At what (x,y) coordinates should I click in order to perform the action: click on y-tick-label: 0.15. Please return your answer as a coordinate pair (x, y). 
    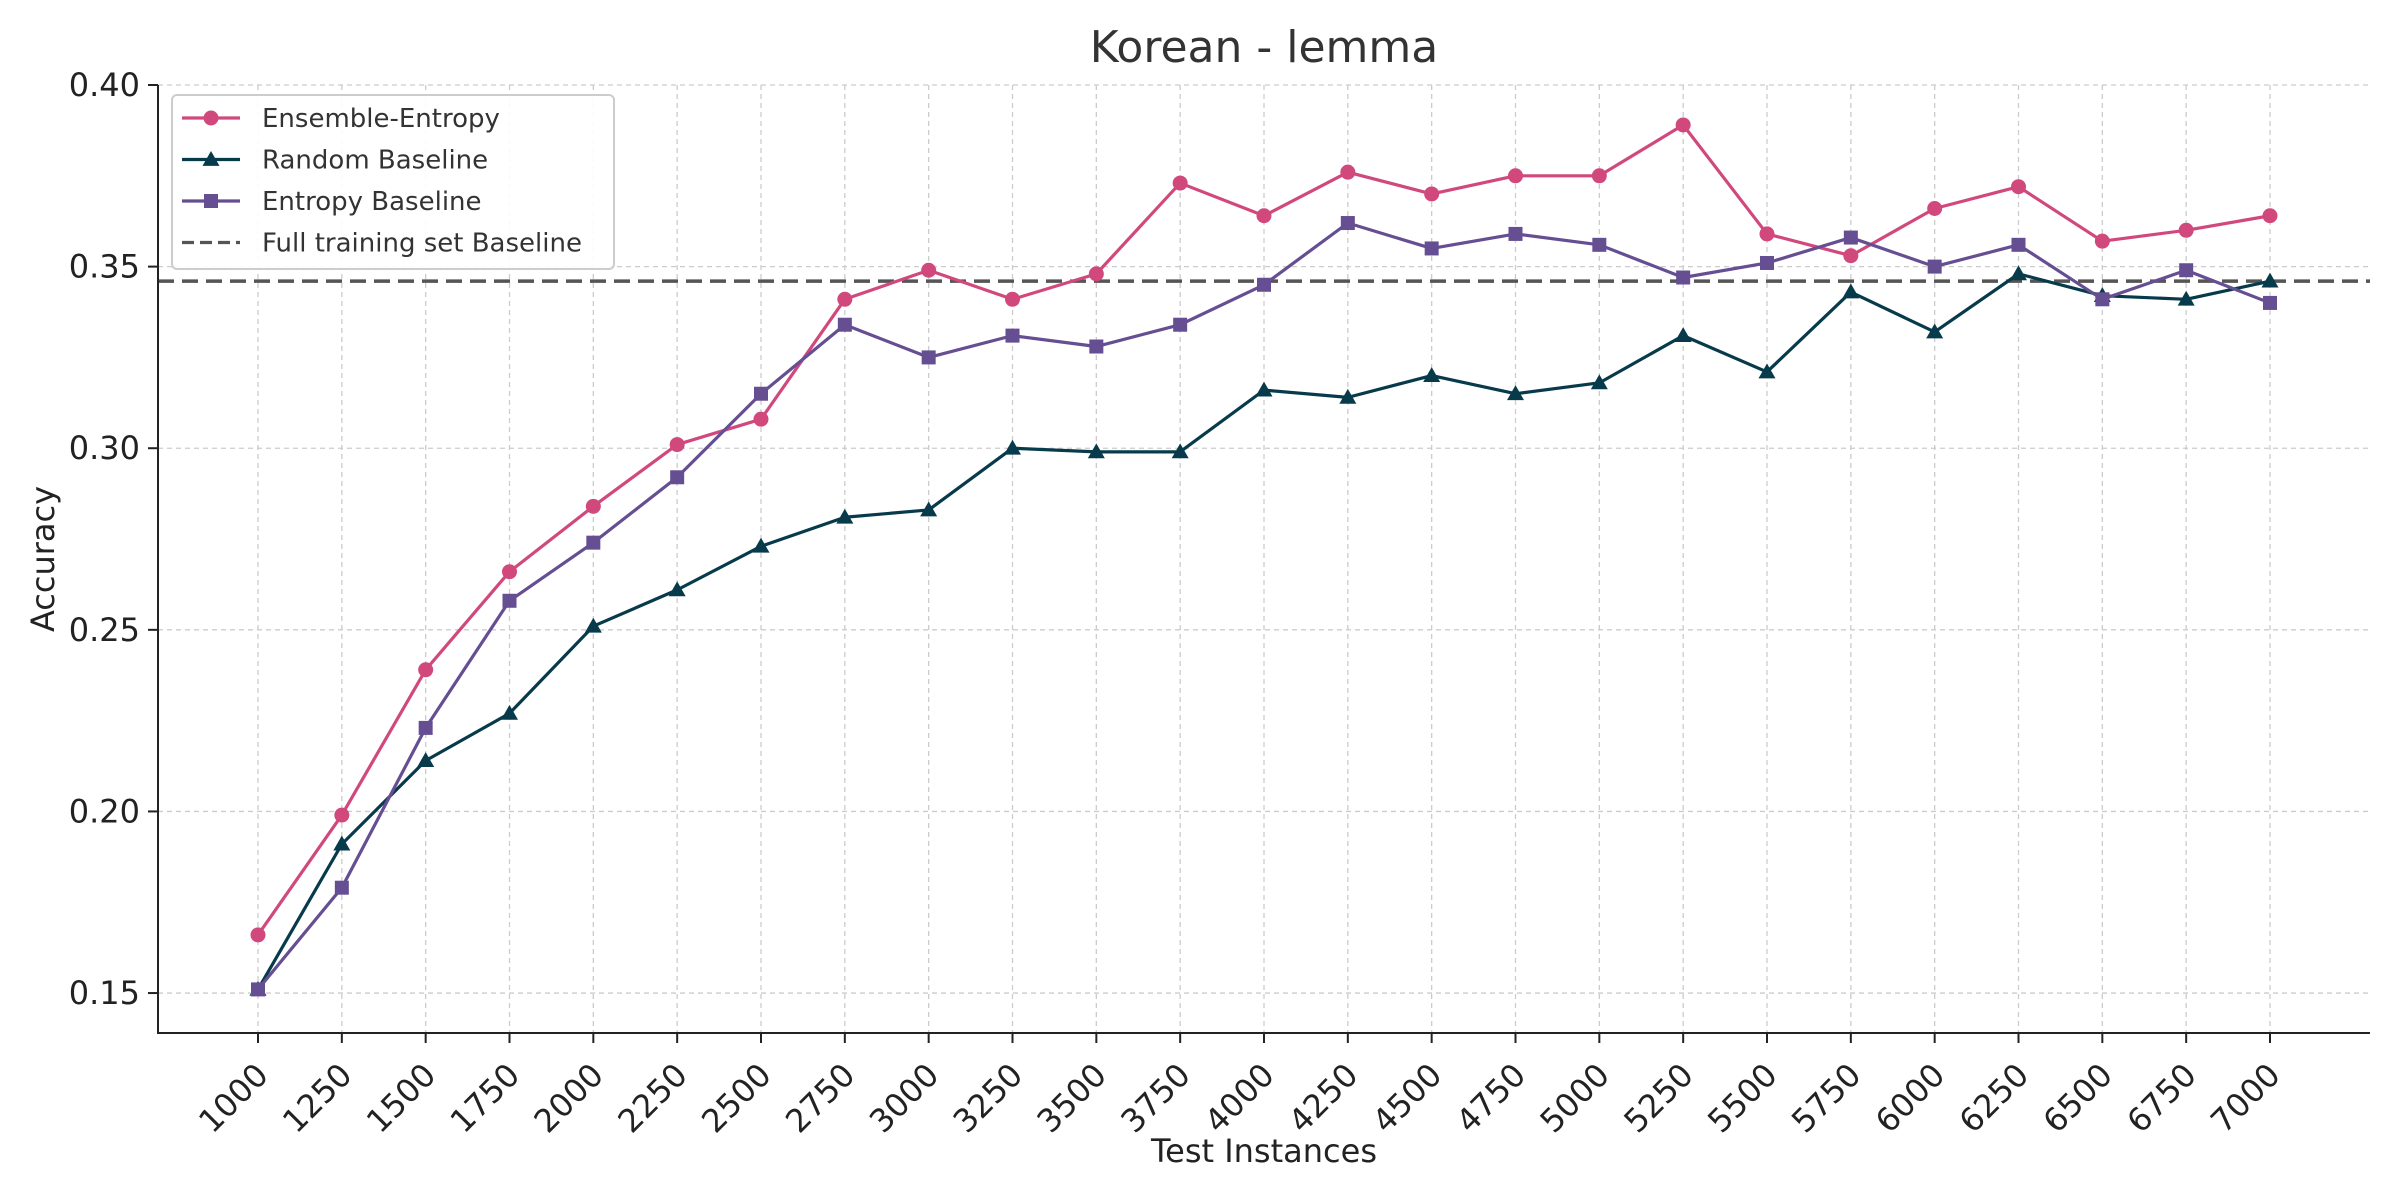
    Looking at the image, I should click on (104, 993).